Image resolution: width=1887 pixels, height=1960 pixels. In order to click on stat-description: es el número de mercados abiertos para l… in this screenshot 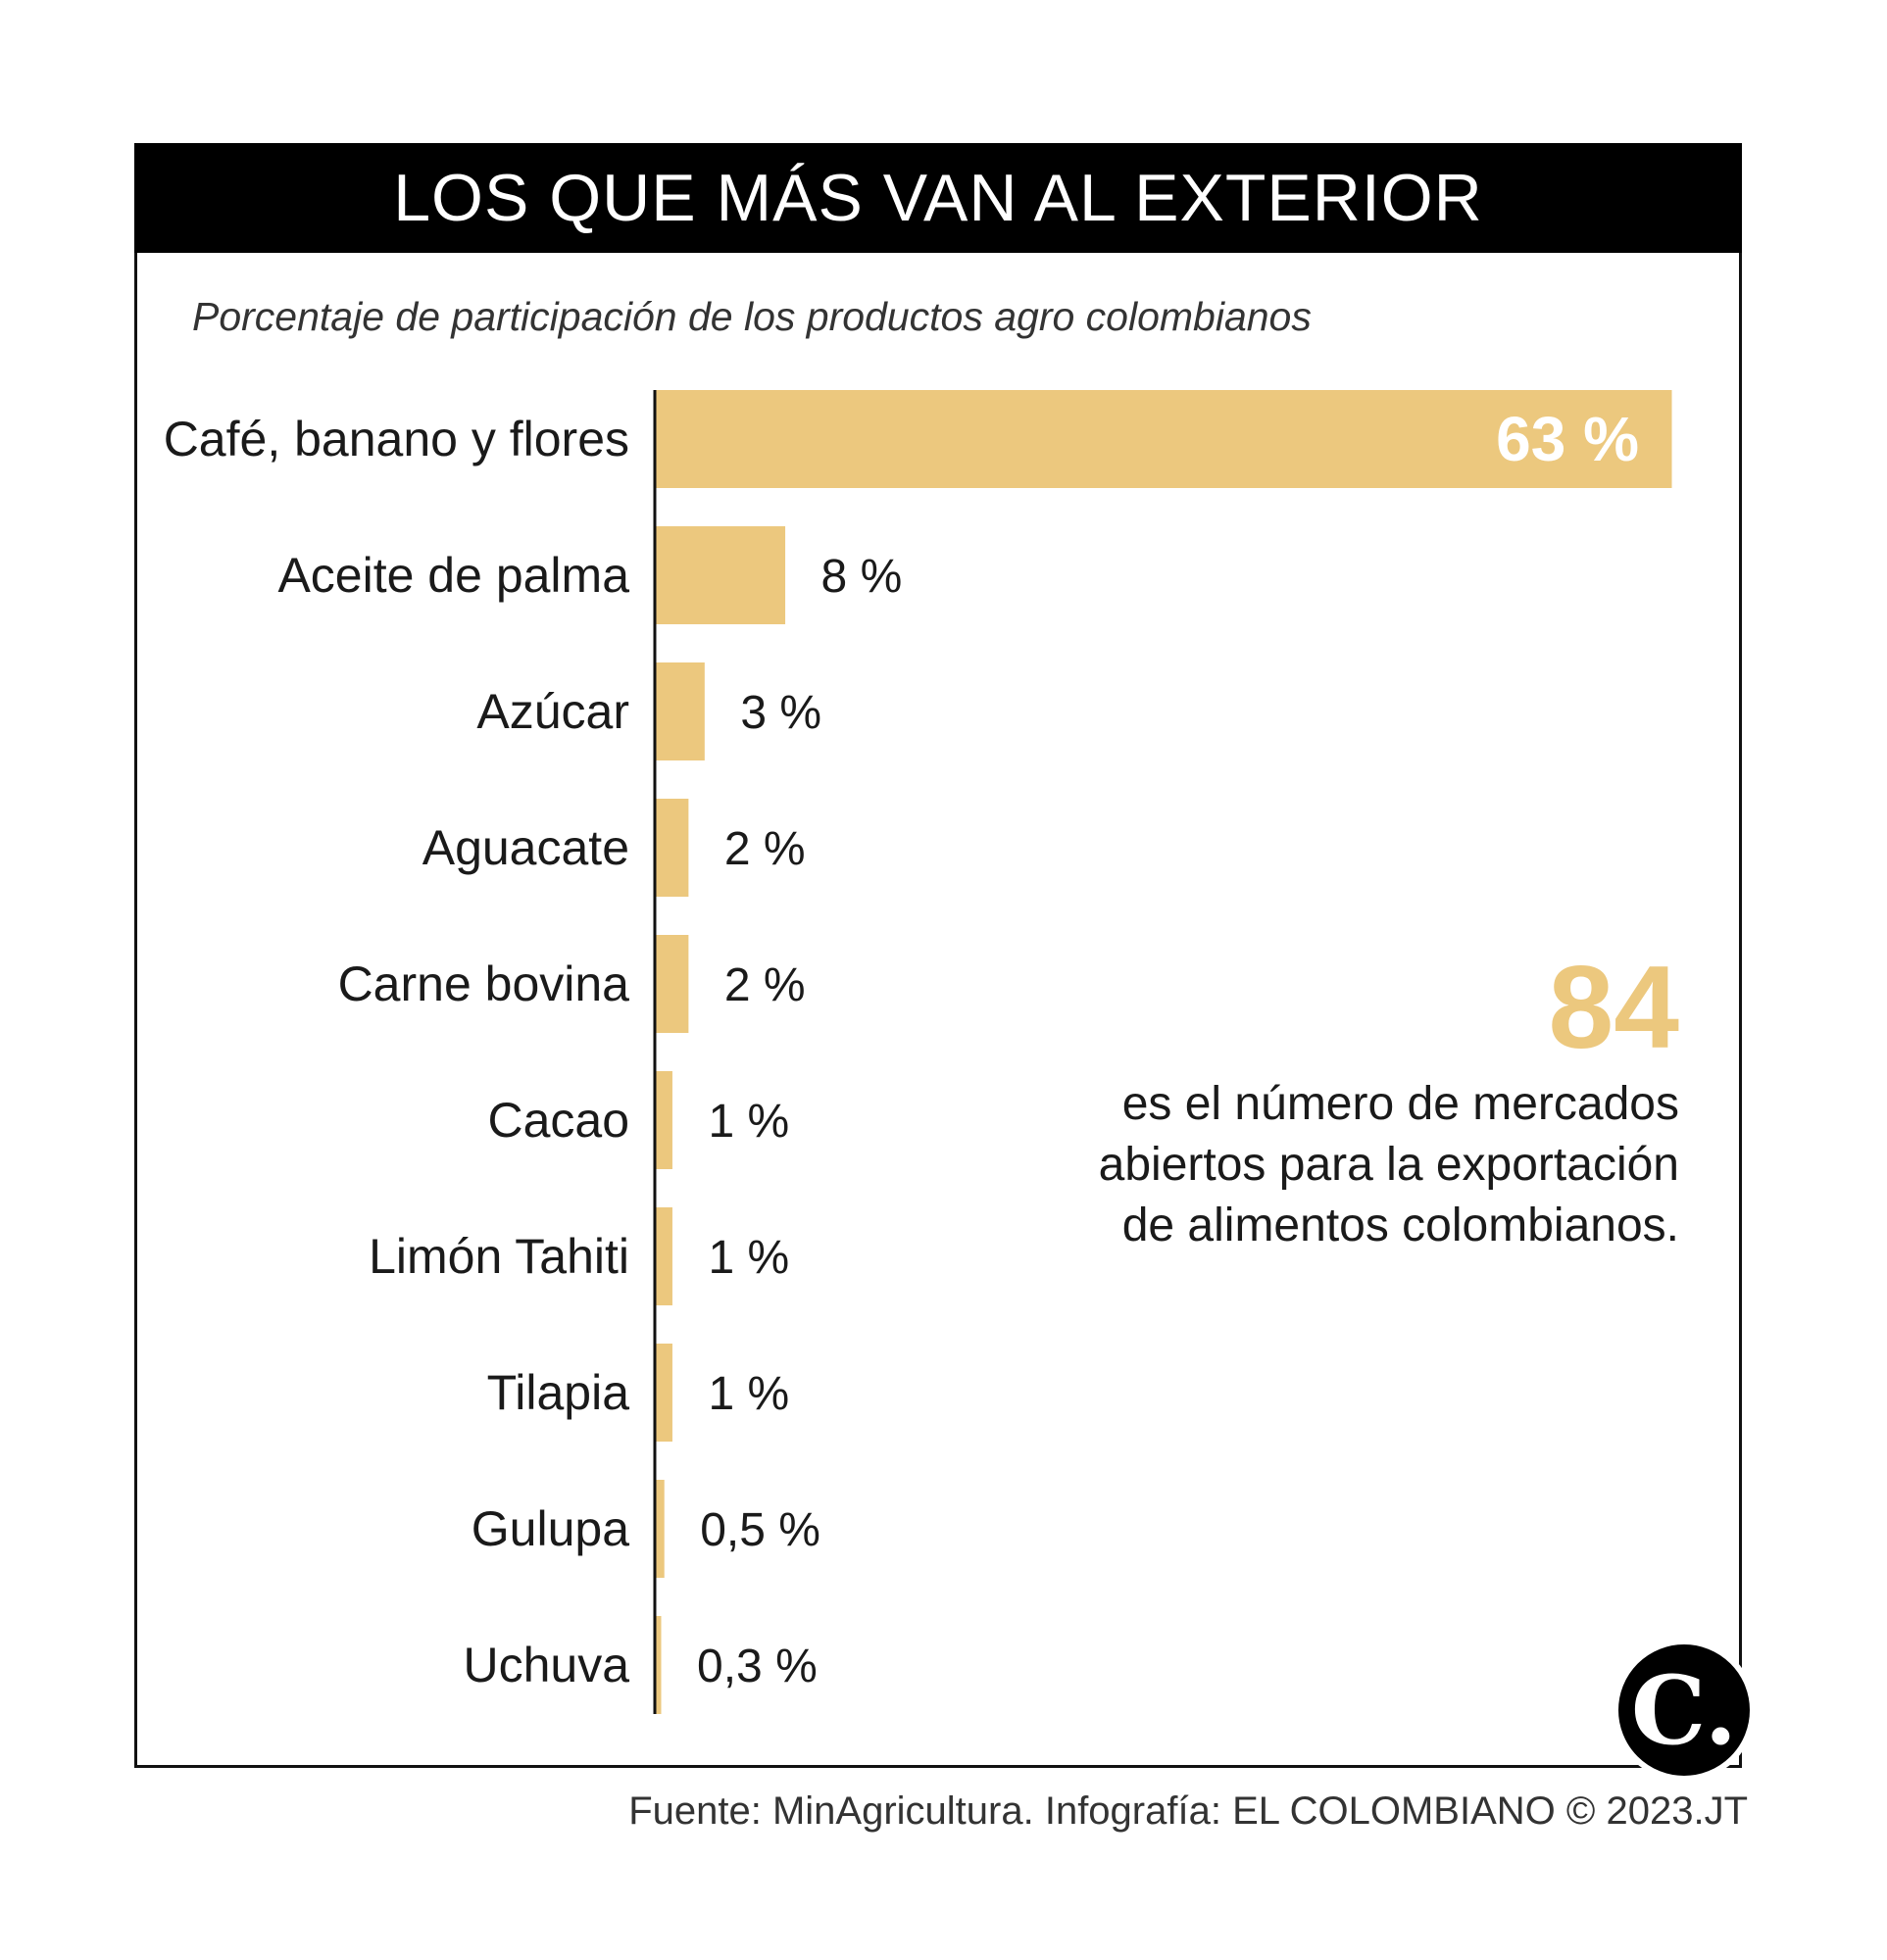, I will do `click(1388, 1164)`.